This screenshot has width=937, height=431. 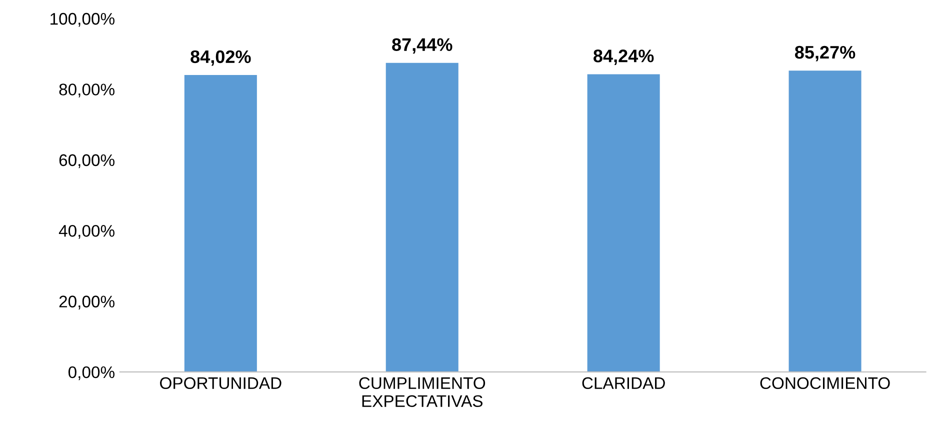 What do you see at coordinates (86, 303) in the screenshot?
I see `y-tick-label: 20,00%` at bounding box center [86, 303].